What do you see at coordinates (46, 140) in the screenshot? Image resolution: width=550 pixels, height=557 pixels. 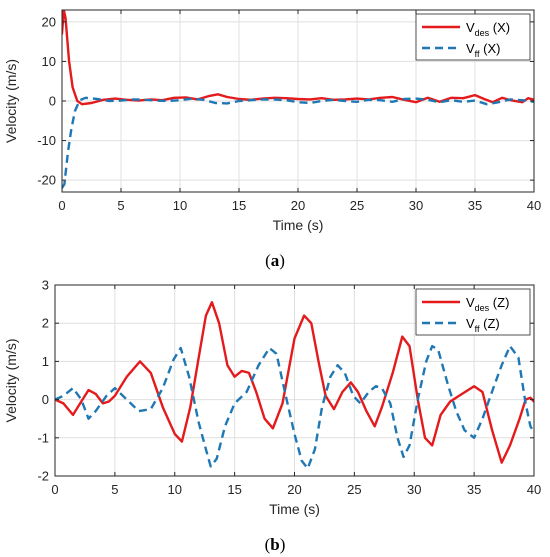 I see `y-tick-label: -10` at bounding box center [46, 140].